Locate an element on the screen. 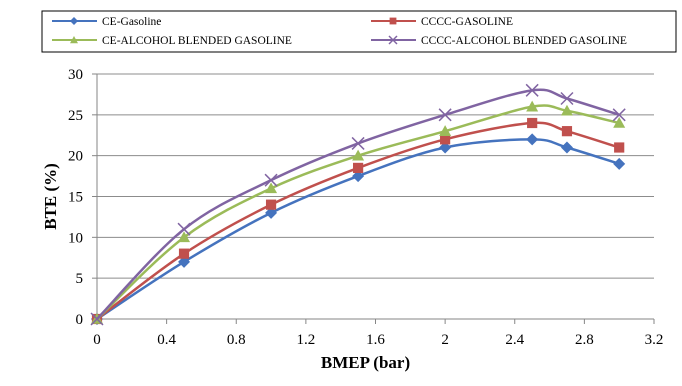 This screenshot has width=682, height=386. legend-item-4: CCCC-ALCOHOL BLENDED GASOLINE is located at coordinates (499, 41).